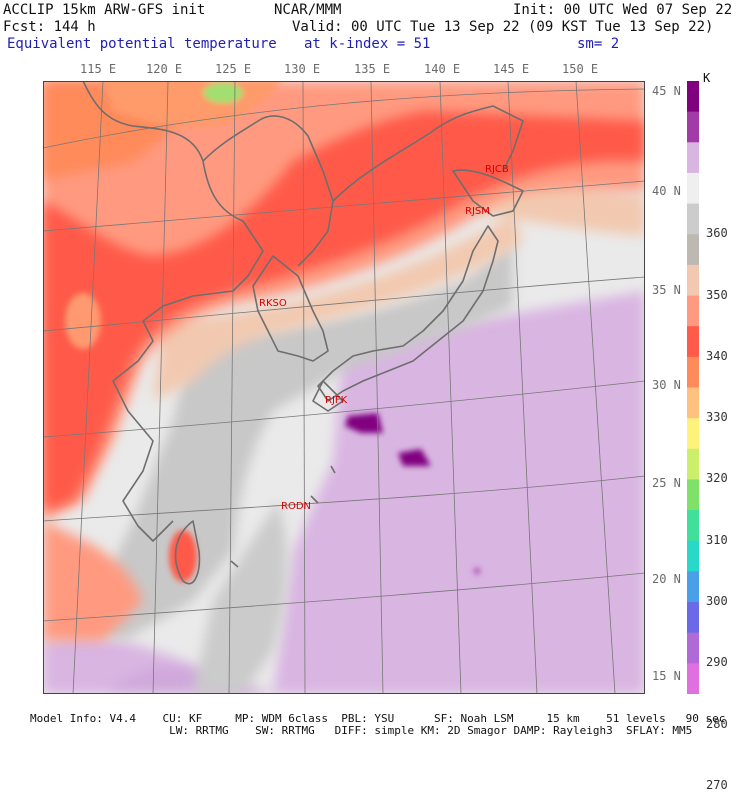  What do you see at coordinates (717, 355) in the screenshot?
I see `colorbar-tick-label: 340` at bounding box center [717, 355].